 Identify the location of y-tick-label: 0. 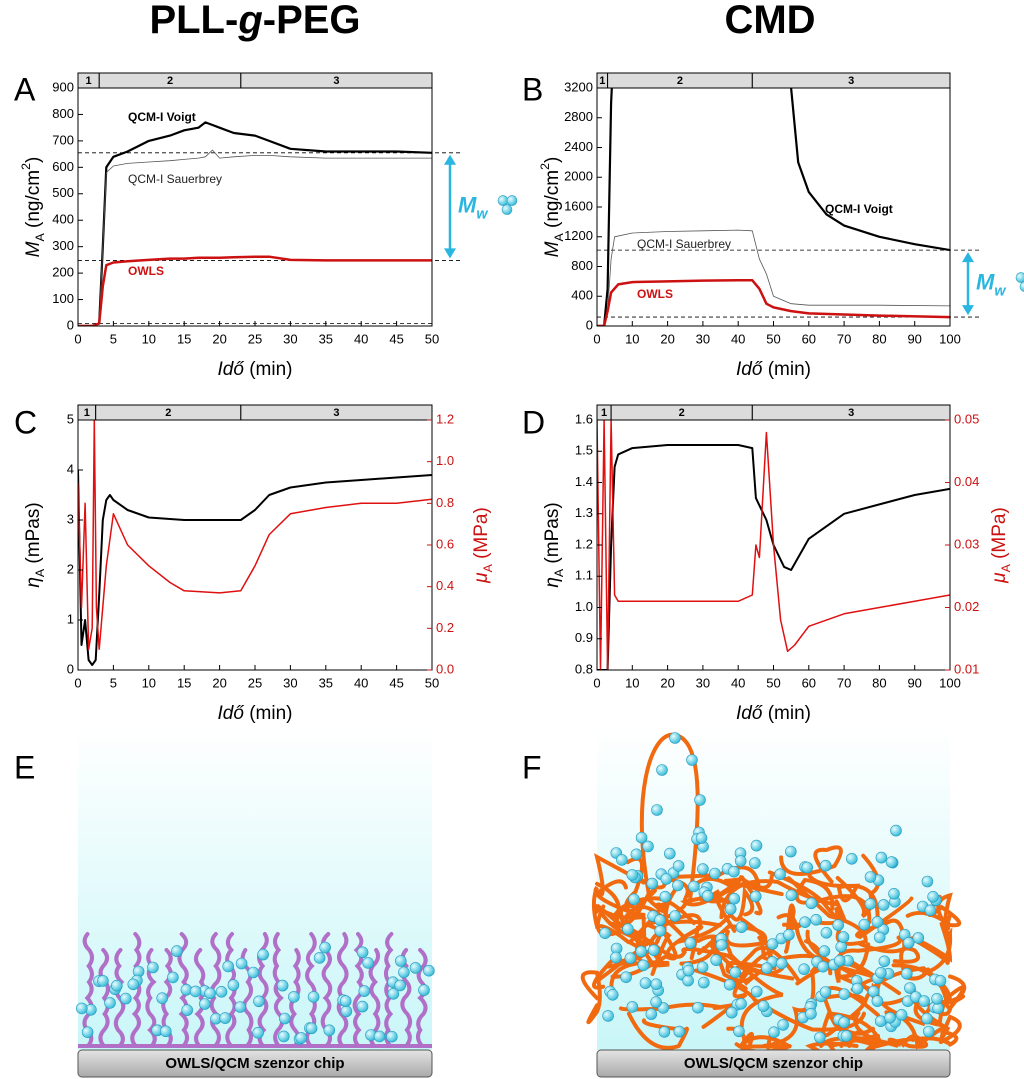
(589, 324).